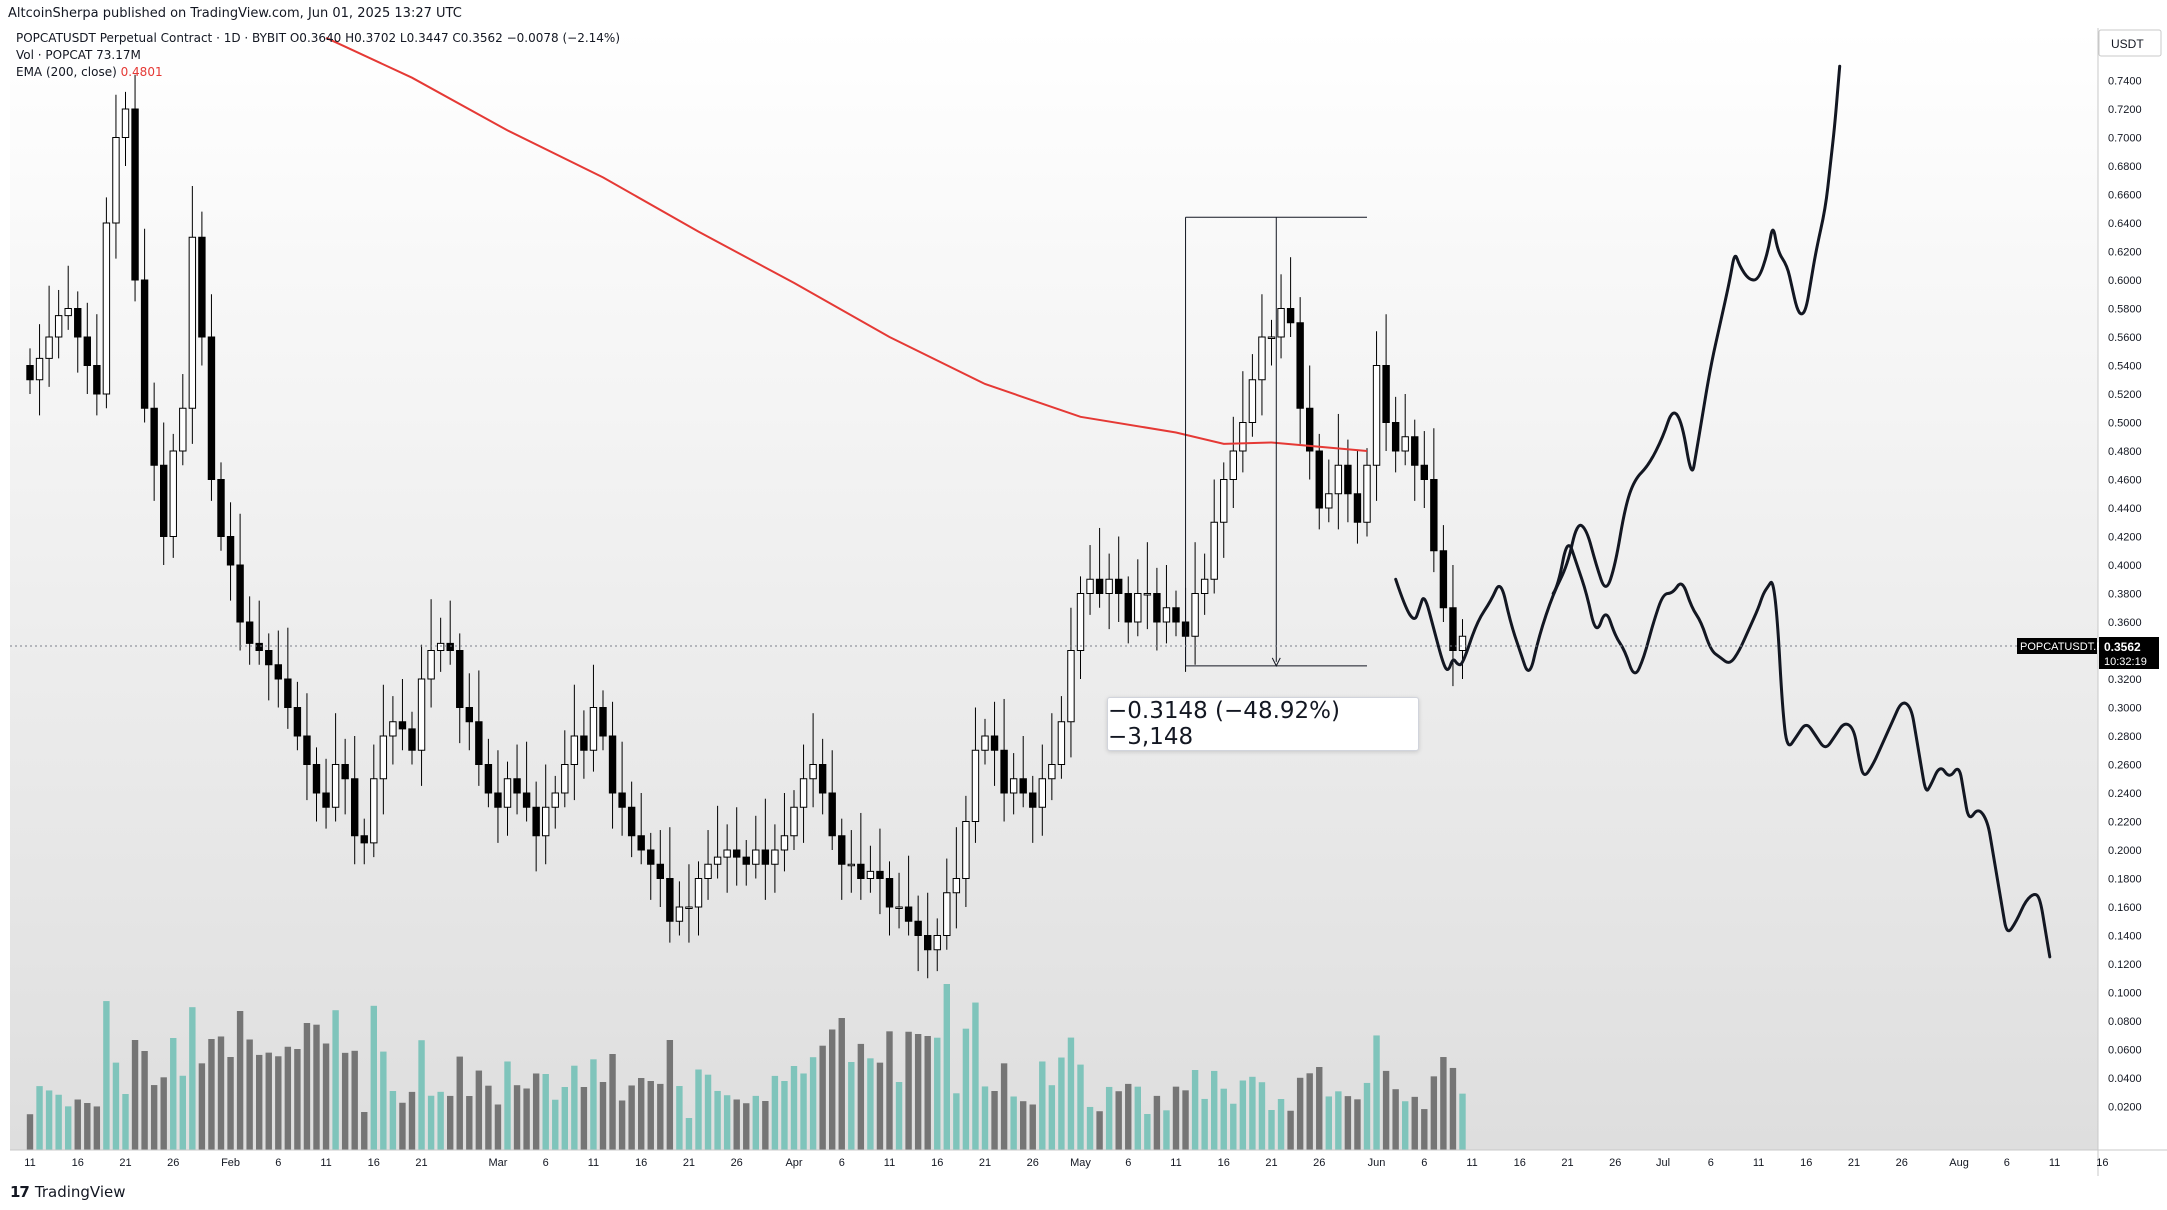  What do you see at coordinates (2125, 766) in the screenshot?
I see `price-tick-label: 0.2600` at bounding box center [2125, 766].